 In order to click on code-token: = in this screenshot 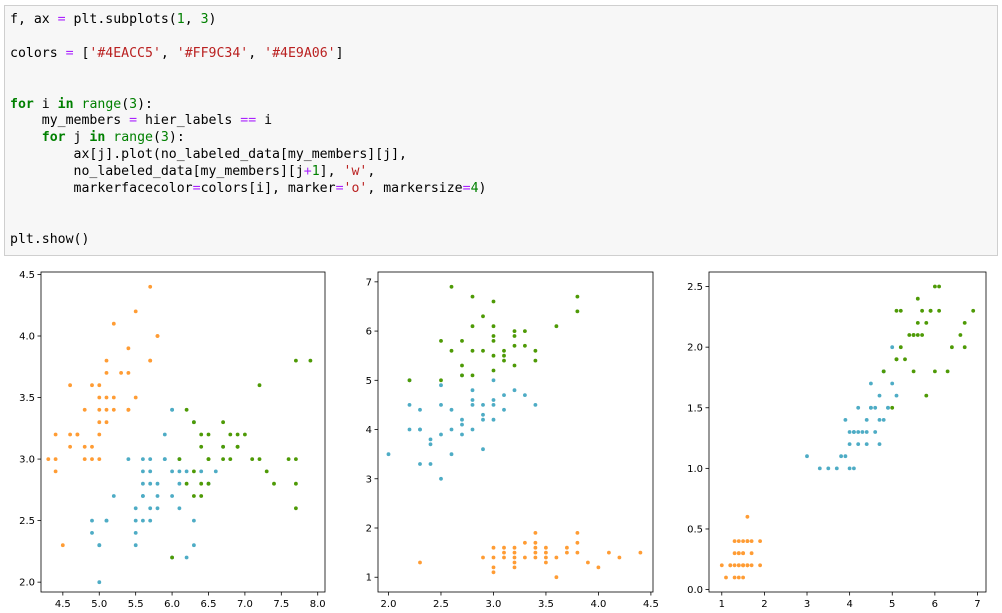, I will do `click(196, 189)`.